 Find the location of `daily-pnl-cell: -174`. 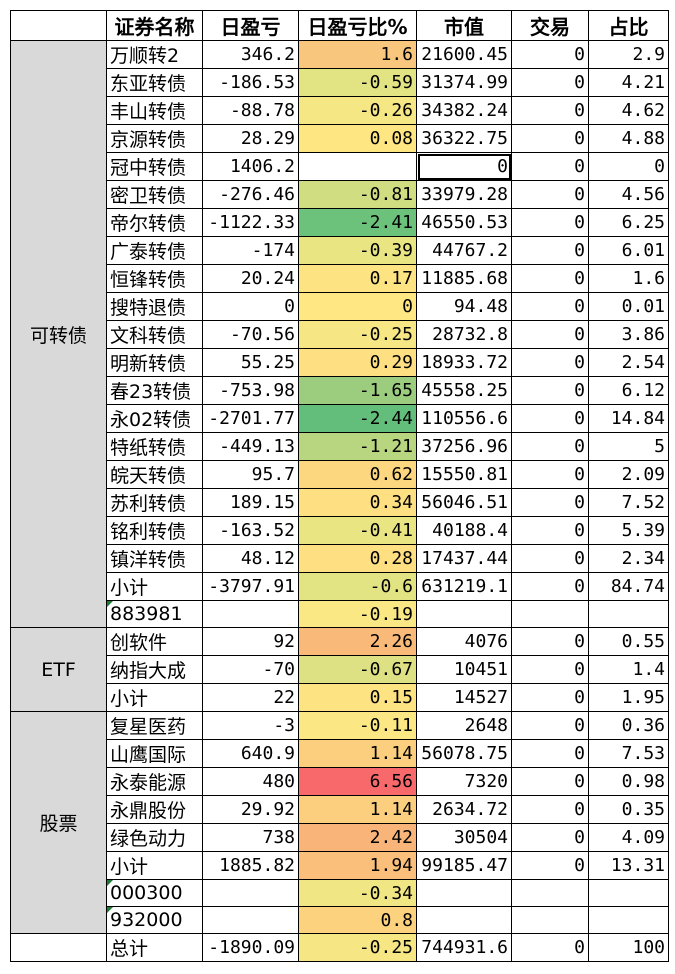

daily-pnl-cell: -174 is located at coordinates (250, 250).